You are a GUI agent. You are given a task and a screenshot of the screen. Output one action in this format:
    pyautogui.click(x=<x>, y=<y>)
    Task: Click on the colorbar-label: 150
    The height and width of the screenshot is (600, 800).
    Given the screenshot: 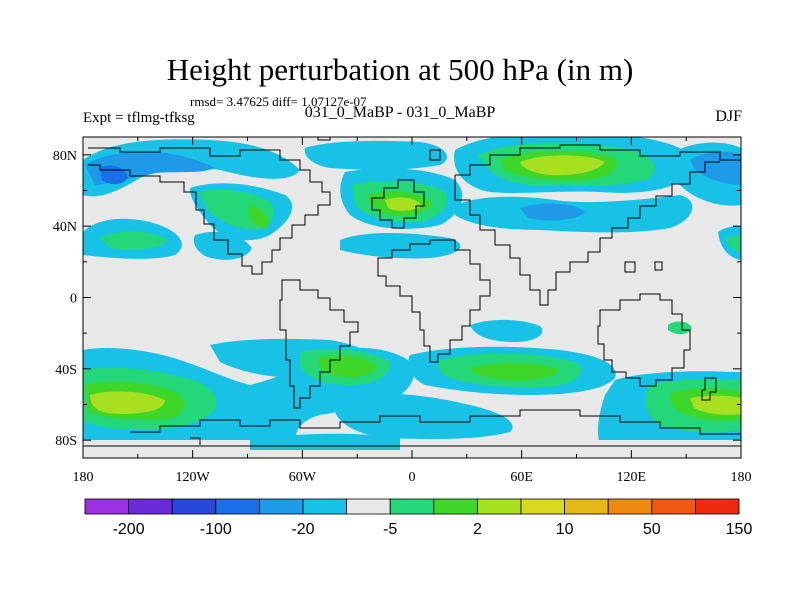 What is the action you would take?
    pyautogui.click(x=739, y=529)
    